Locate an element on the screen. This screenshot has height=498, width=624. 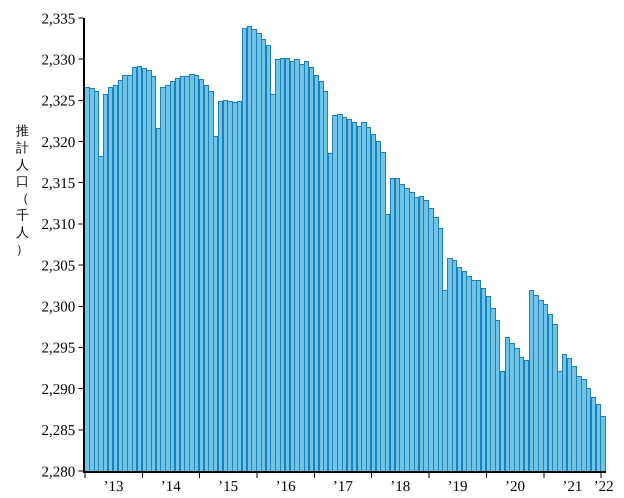
y-tick-label: 2,285 is located at coordinates (59, 431).